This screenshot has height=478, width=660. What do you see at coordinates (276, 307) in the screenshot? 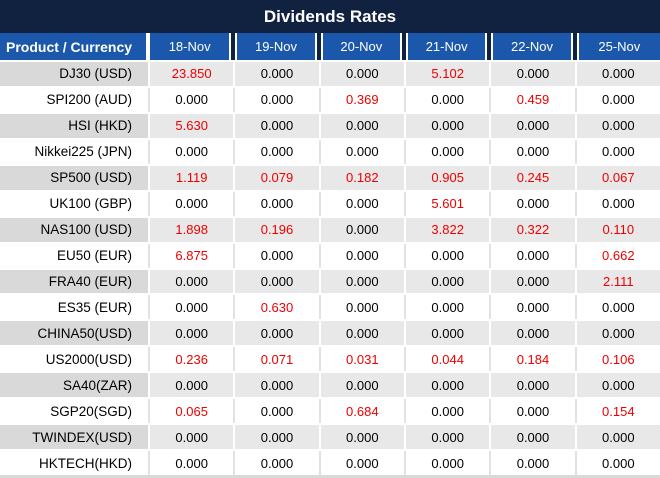
I see `dividend-value-cell: 0.630` at bounding box center [276, 307].